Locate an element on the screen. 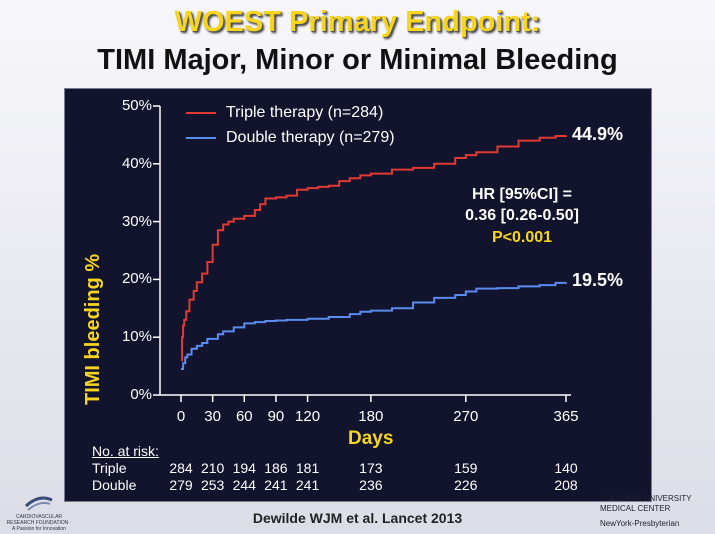 Image resolution: width=715 pixels, height=534 pixels. risk-cell: 194 is located at coordinates (244, 468).